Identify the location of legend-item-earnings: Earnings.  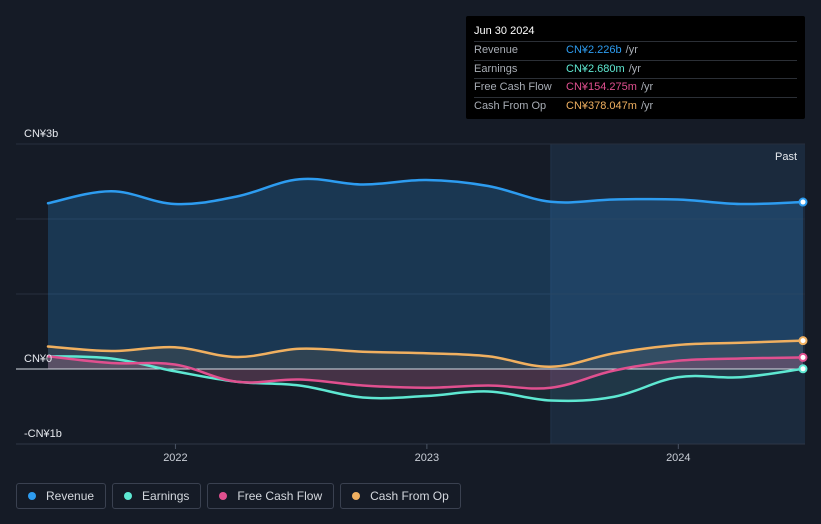
(157, 496).